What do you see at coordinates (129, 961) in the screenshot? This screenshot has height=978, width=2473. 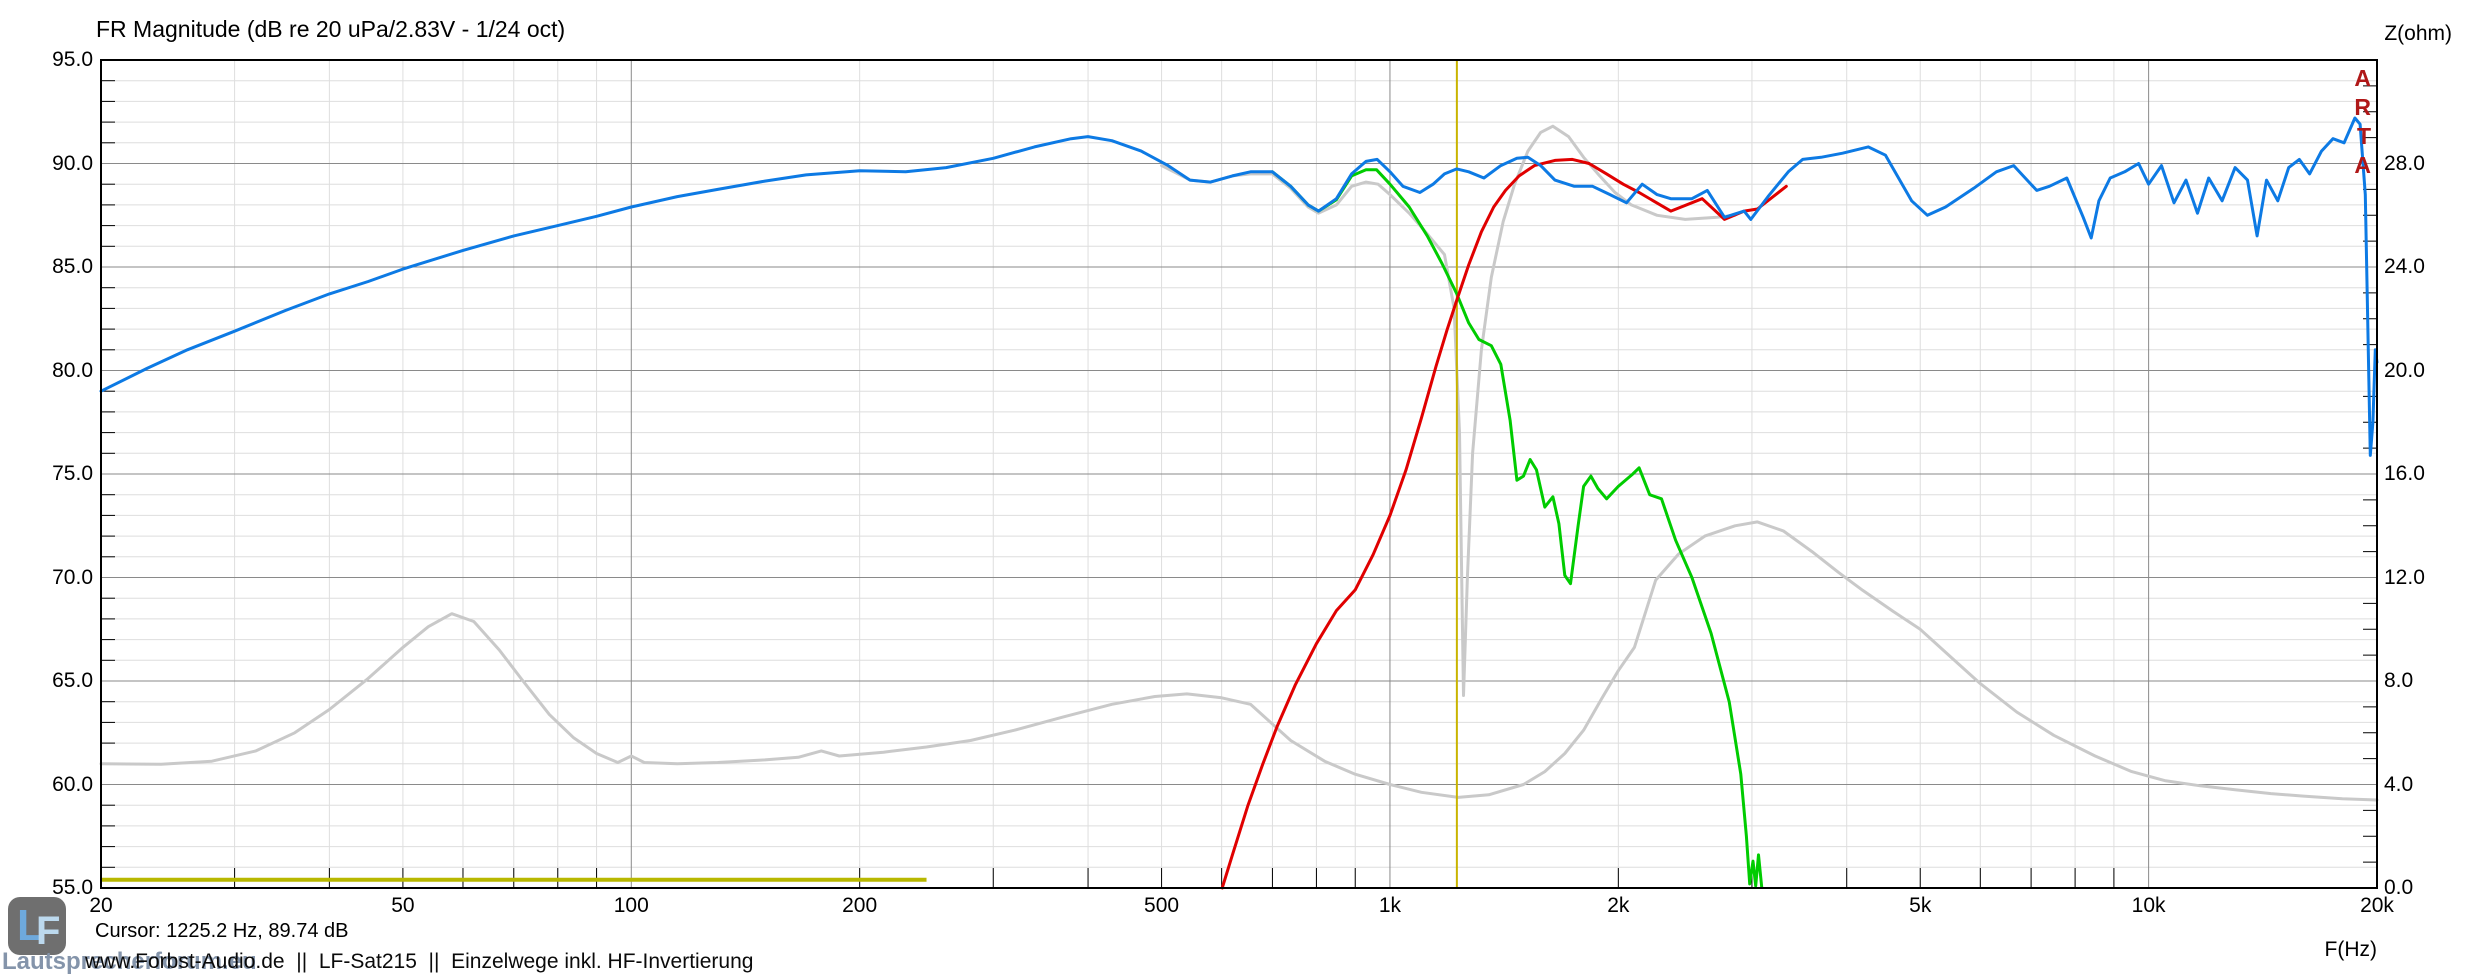 I see `watermark-text: Lautsprecherforum.eu` at bounding box center [129, 961].